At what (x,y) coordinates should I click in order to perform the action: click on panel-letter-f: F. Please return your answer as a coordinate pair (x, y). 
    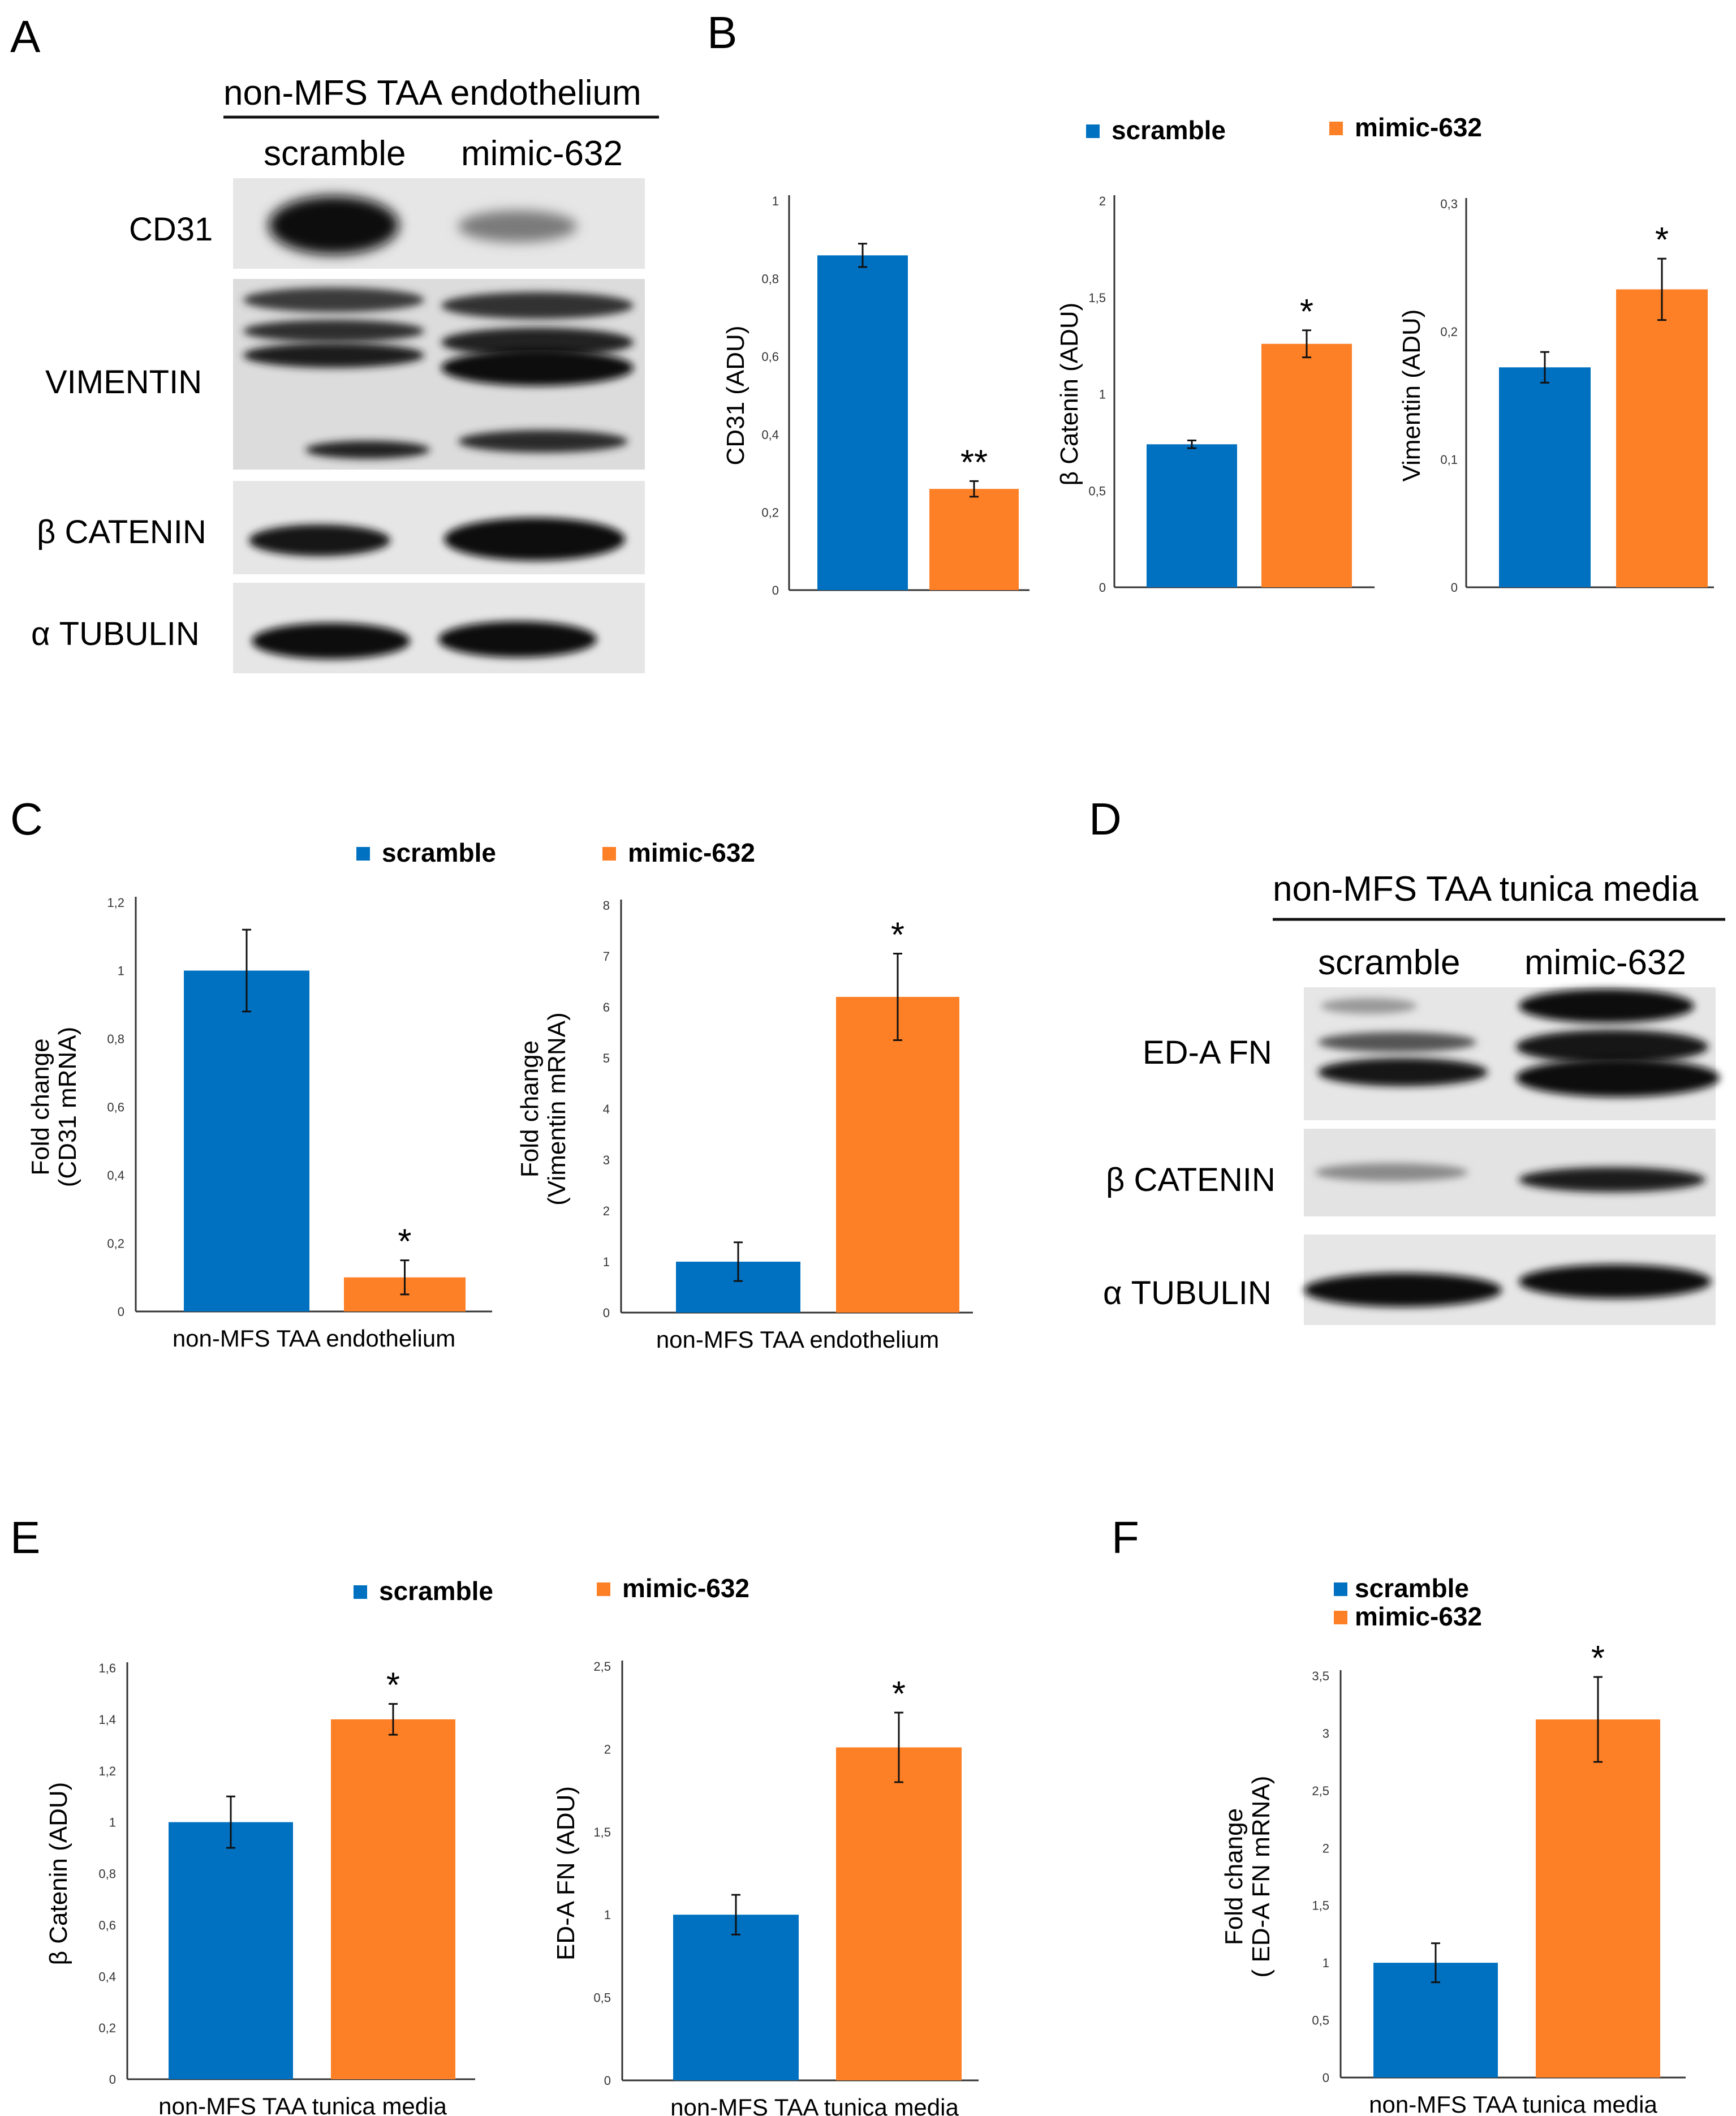
    Looking at the image, I should click on (1125, 1538).